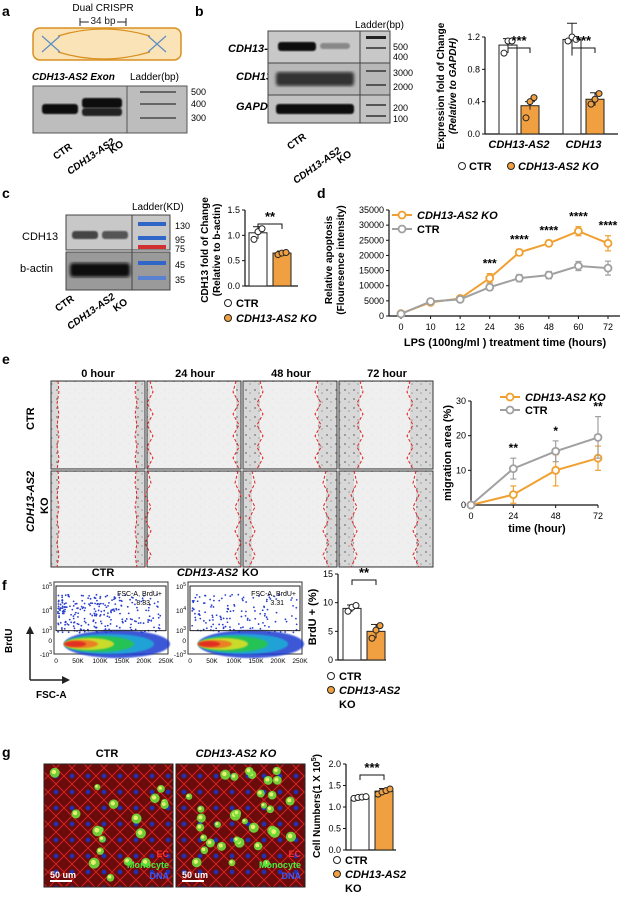  What do you see at coordinates (330, 660) in the screenshot?
I see `y-tick-label: 0` at bounding box center [330, 660].